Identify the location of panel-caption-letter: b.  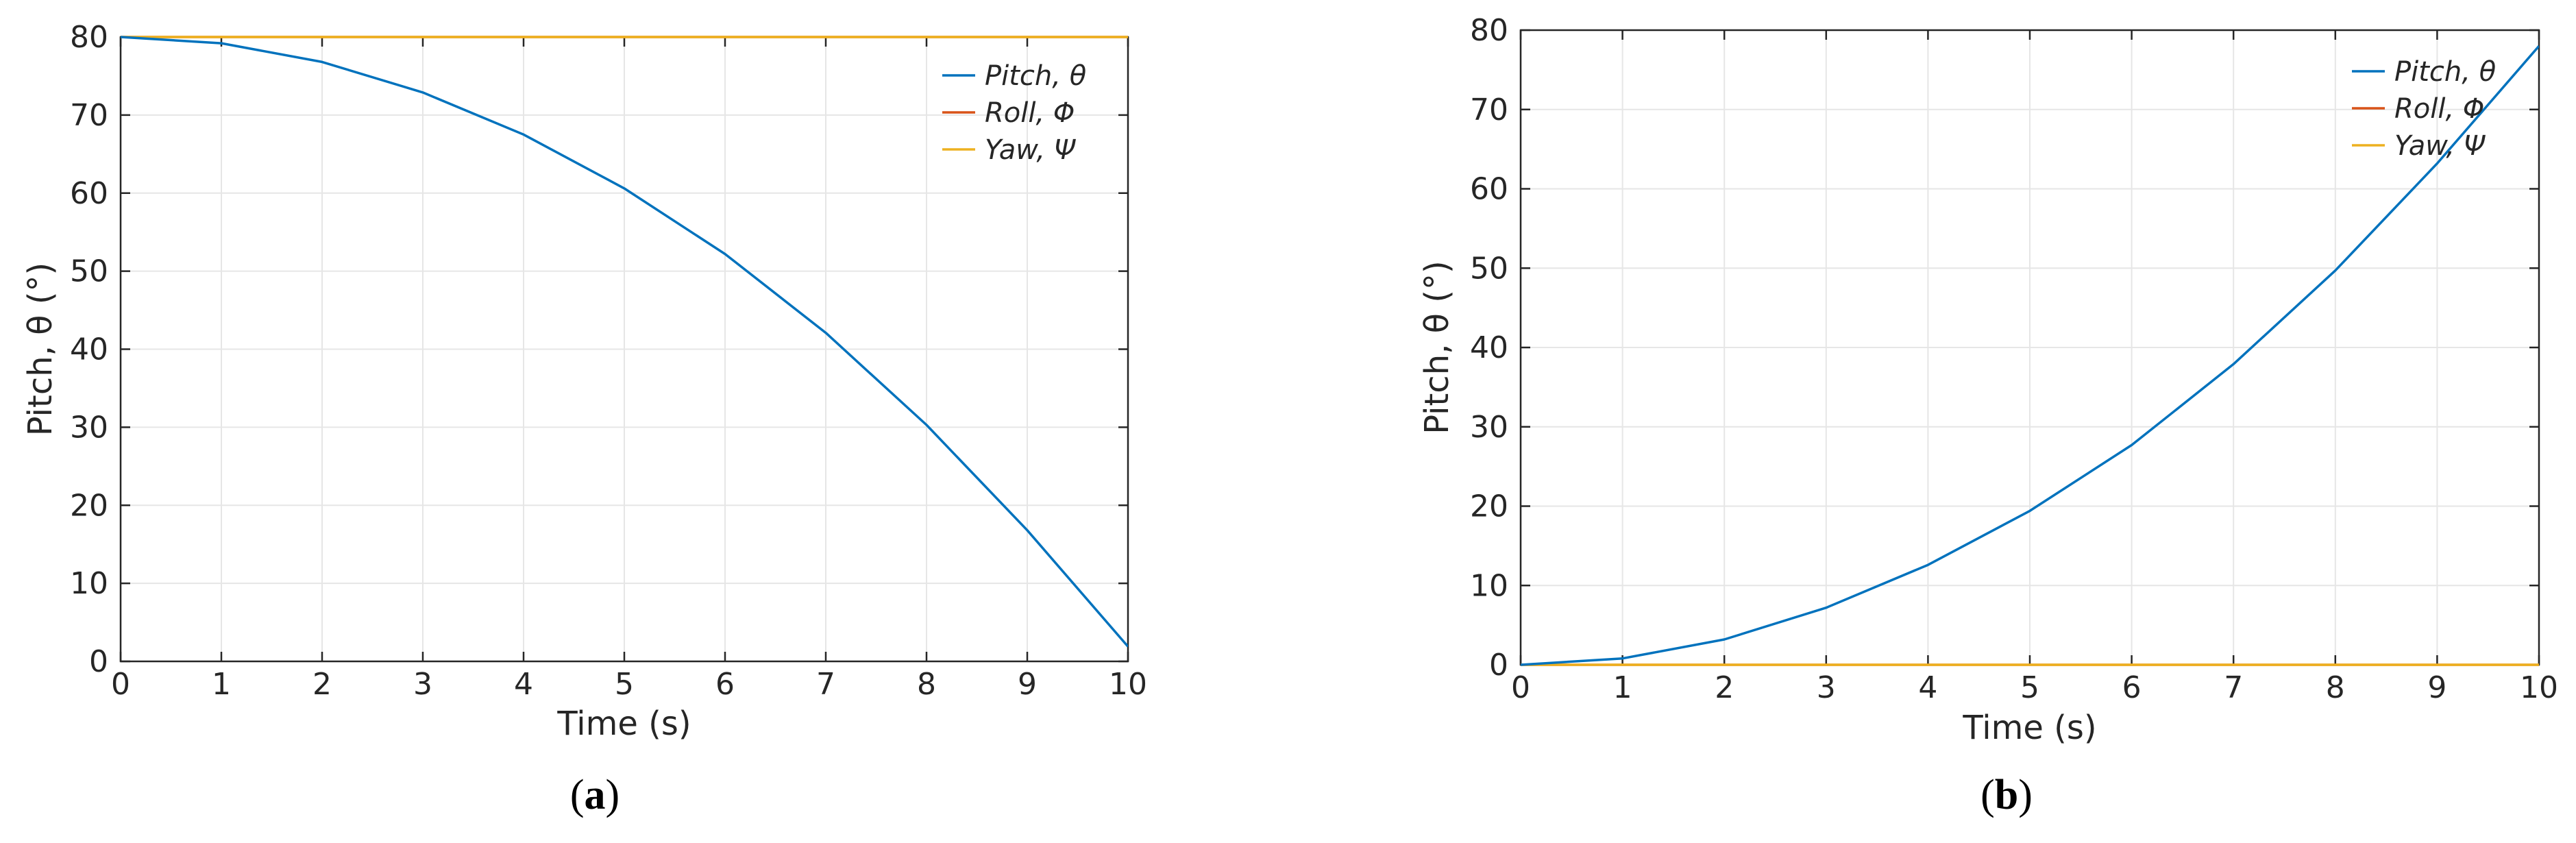
(2007, 795).